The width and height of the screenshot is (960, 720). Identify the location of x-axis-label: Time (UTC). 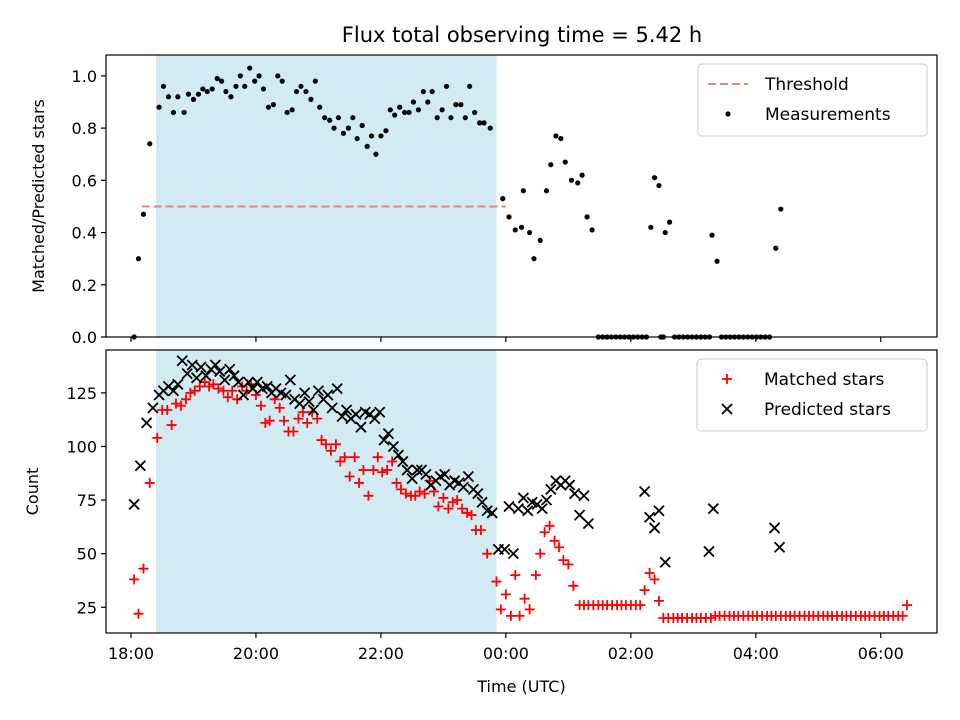
(520, 686).